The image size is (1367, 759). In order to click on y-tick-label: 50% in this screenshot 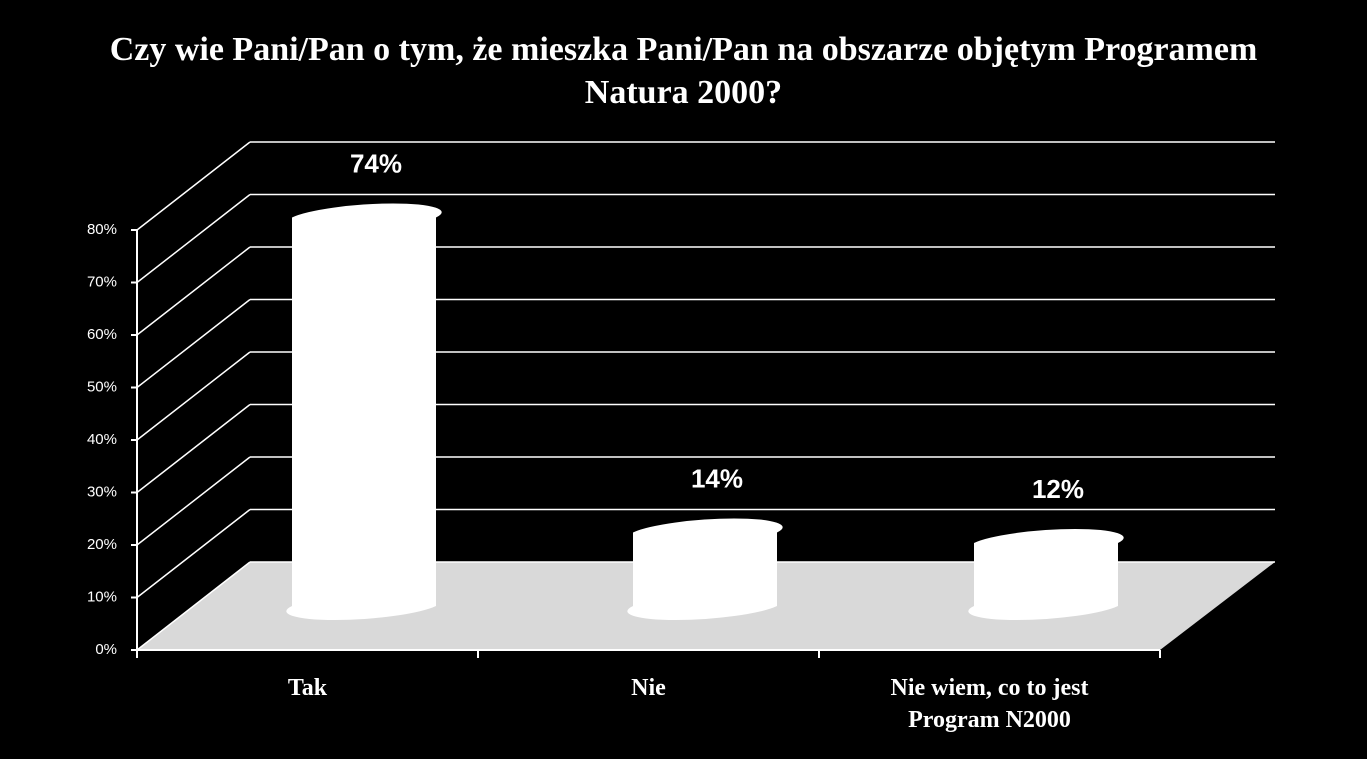, I will do `click(102, 386)`.